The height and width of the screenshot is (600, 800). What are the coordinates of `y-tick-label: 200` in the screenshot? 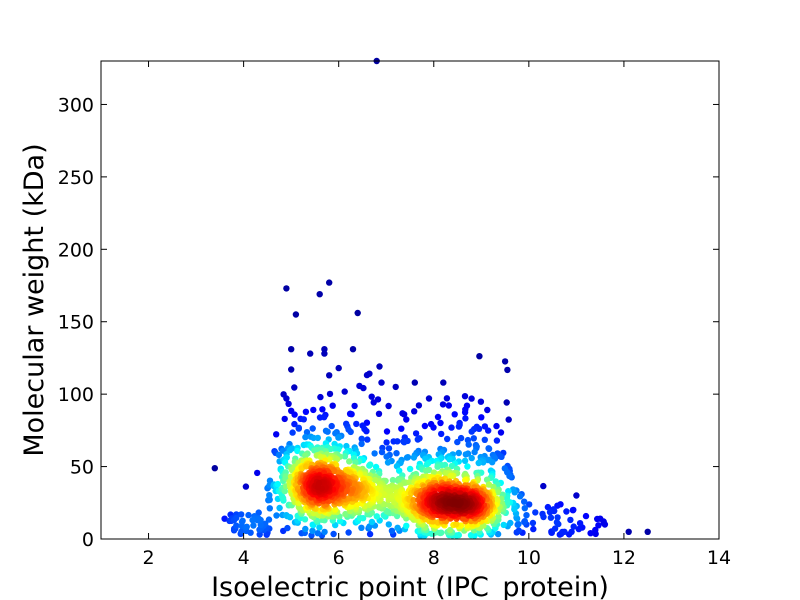 It's located at (76, 250).